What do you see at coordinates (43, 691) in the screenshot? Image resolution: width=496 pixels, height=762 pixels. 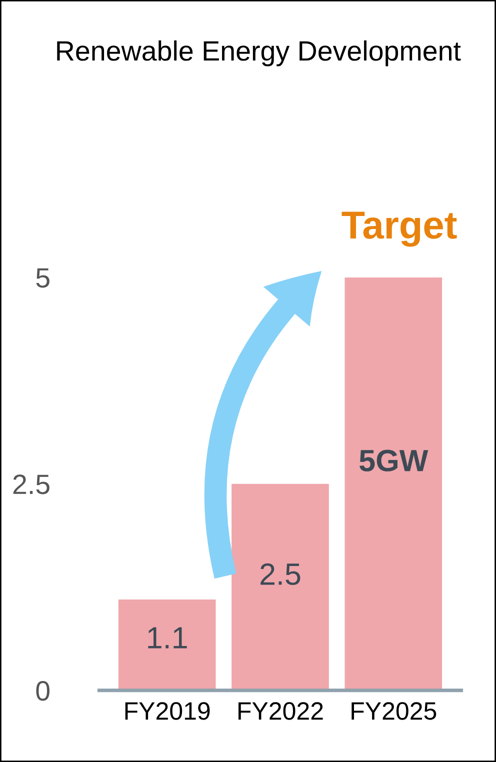 I see `y-tick-label: 0` at bounding box center [43, 691].